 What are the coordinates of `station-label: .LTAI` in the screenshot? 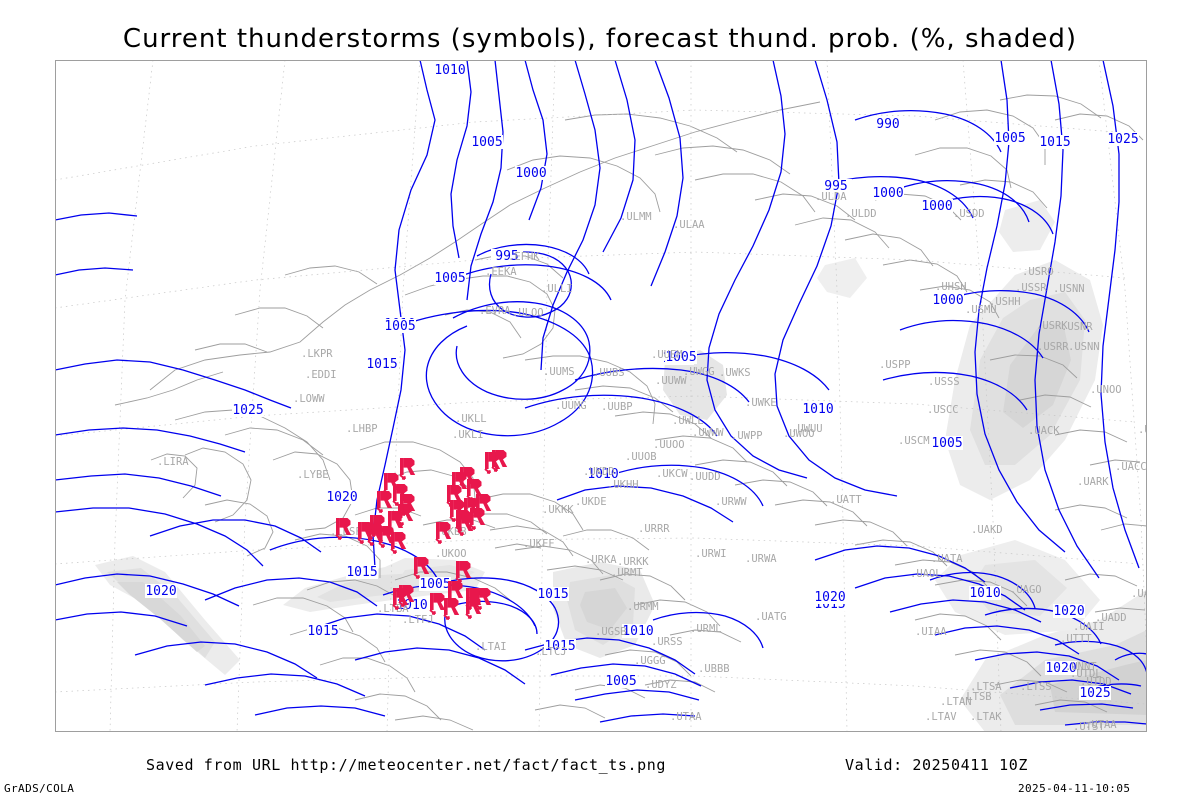 It's located at (491, 647).